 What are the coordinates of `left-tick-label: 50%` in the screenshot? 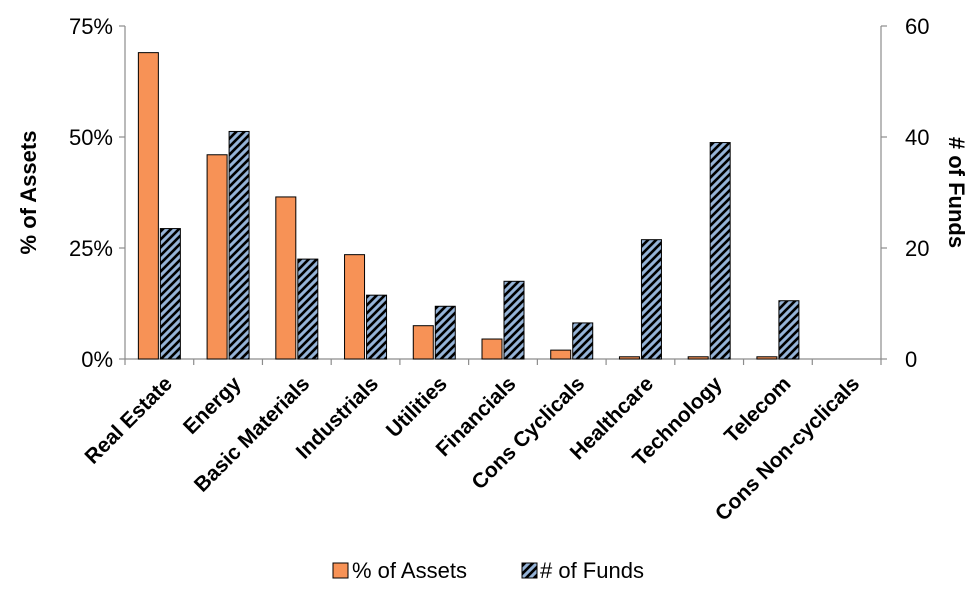 It's located at (91, 137).